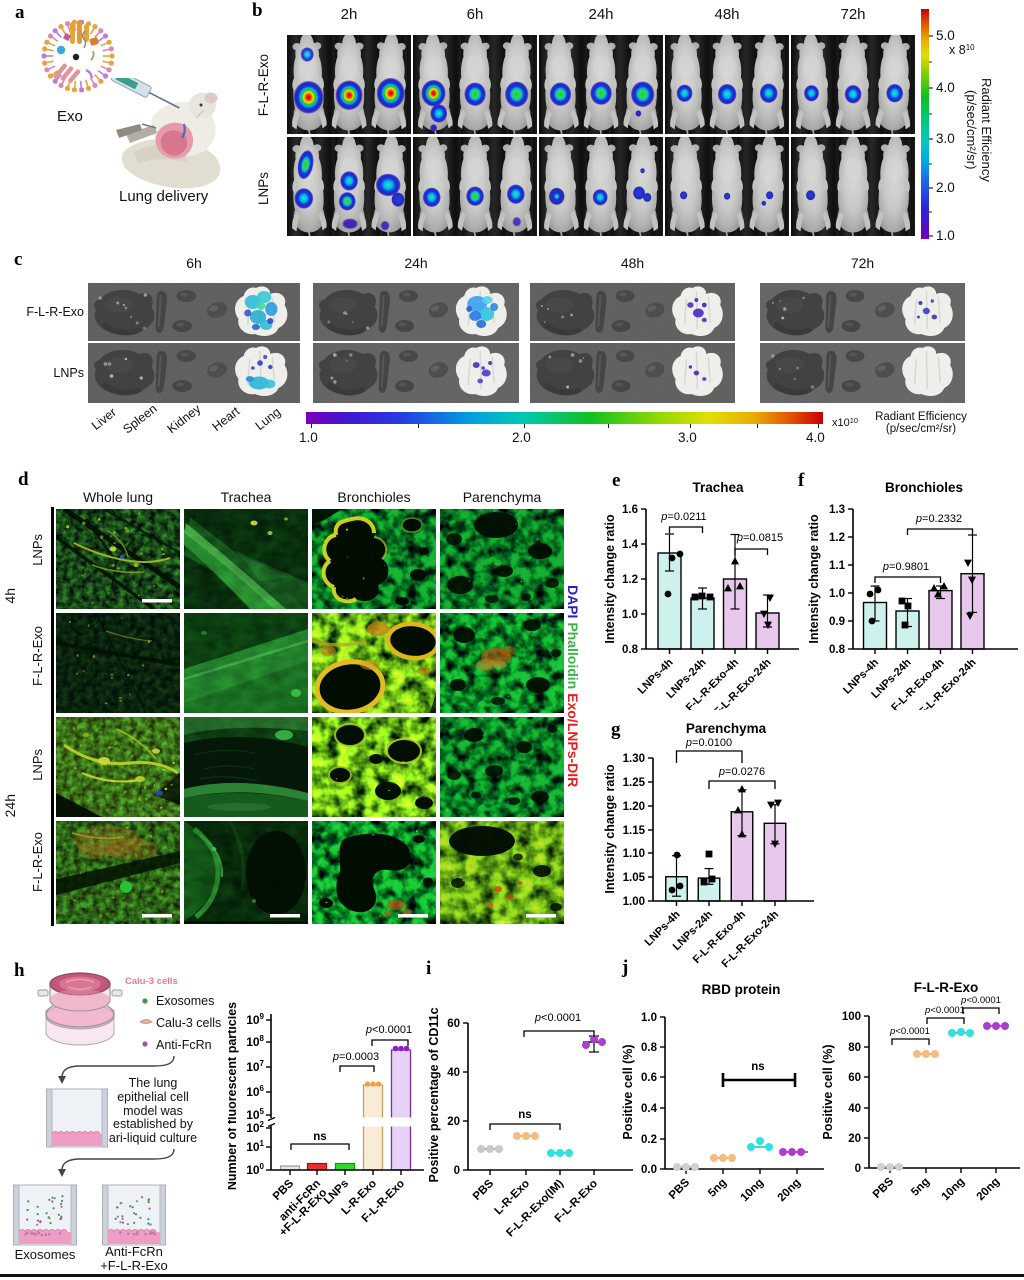  Describe the element at coordinates (630, 510) in the screenshot. I see `svg-text: 1.6` at that location.